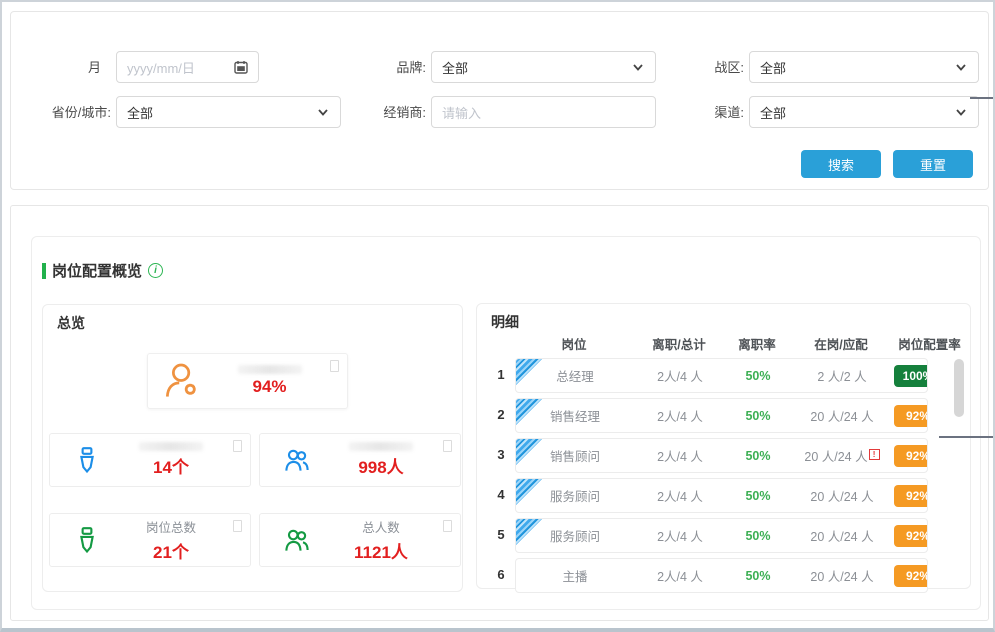  I want to click on reset-button: 重置, so click(933, 164).